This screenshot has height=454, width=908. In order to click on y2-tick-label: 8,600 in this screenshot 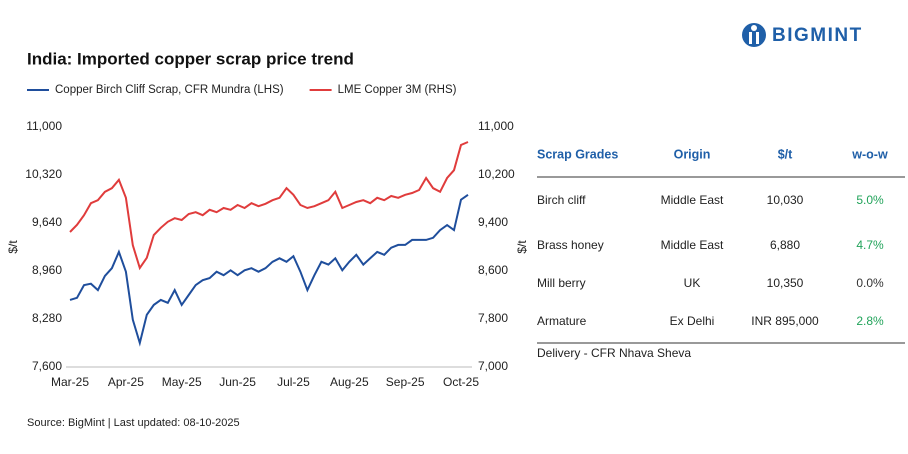, I will do `click(493, 270)`.